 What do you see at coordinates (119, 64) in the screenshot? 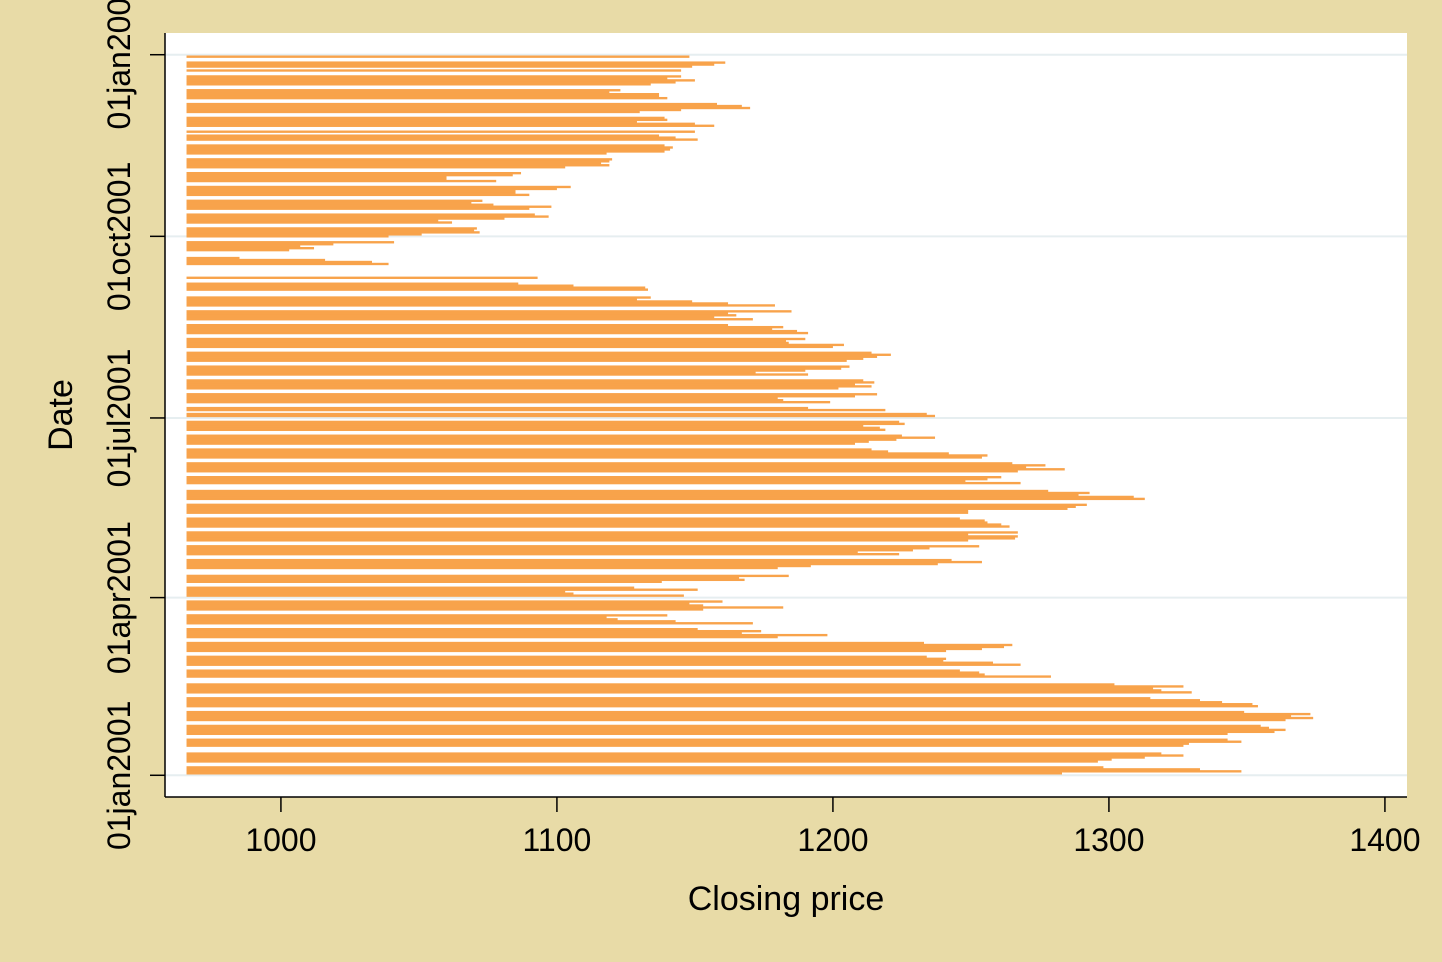
I see `y-tick-label: 01jan2002` at bounding box center [119, 64].